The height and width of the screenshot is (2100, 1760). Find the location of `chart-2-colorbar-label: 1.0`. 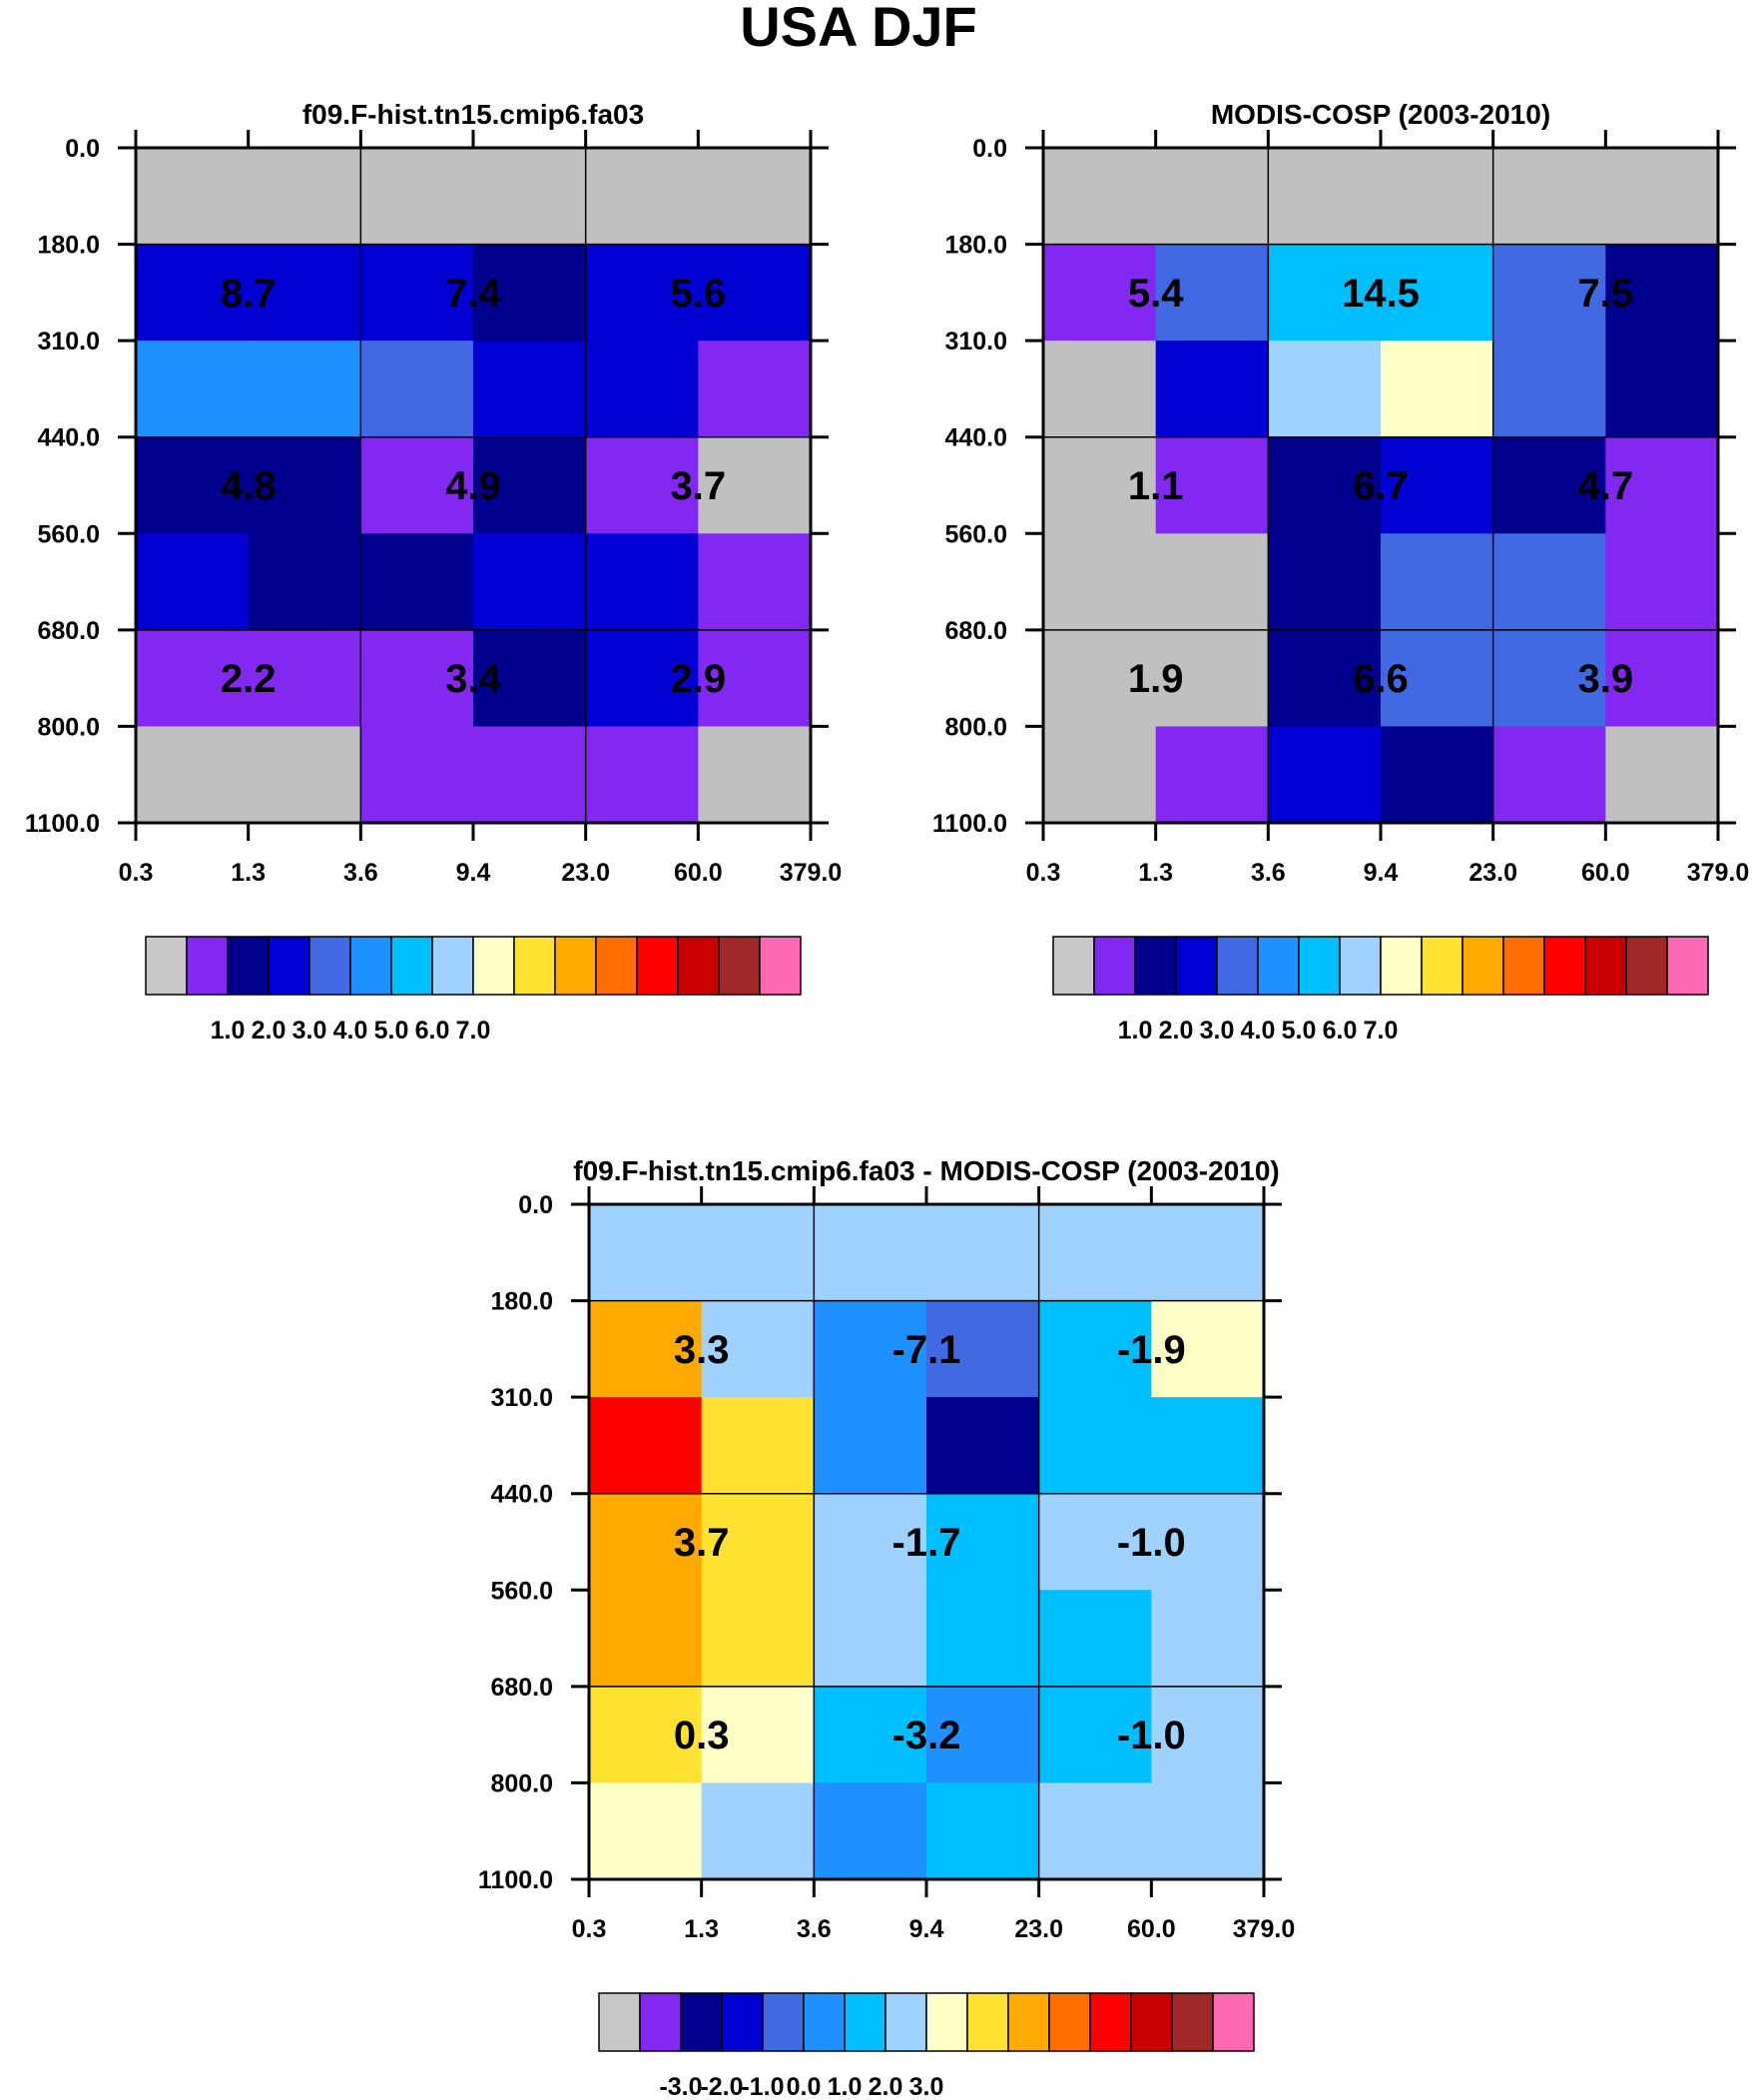

chart-2-colorbar-label: 1.0 is located at coordinates (846, 2086).